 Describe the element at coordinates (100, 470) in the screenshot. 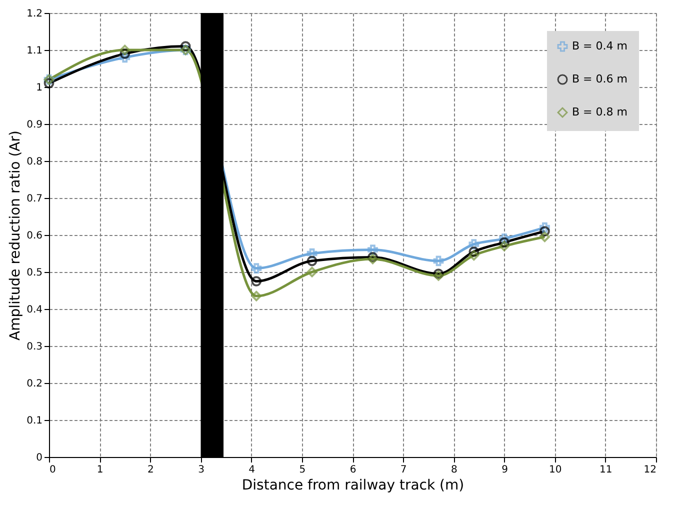

I see `x-tick-label: 1` at that location.